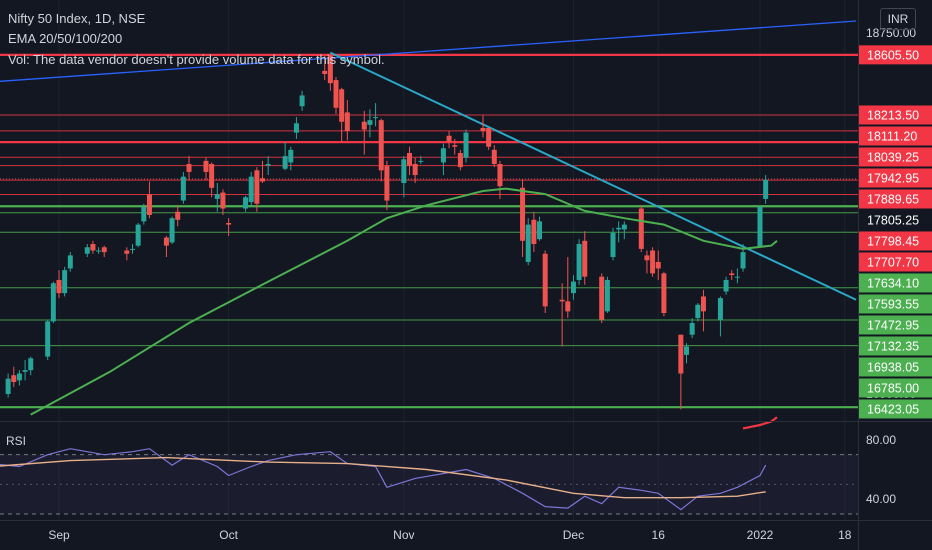  What do you see at coordinates (893, 409) in the screenshot?
I see `price-level-badge-label: 16423.05` at bounding box center [893, 409].